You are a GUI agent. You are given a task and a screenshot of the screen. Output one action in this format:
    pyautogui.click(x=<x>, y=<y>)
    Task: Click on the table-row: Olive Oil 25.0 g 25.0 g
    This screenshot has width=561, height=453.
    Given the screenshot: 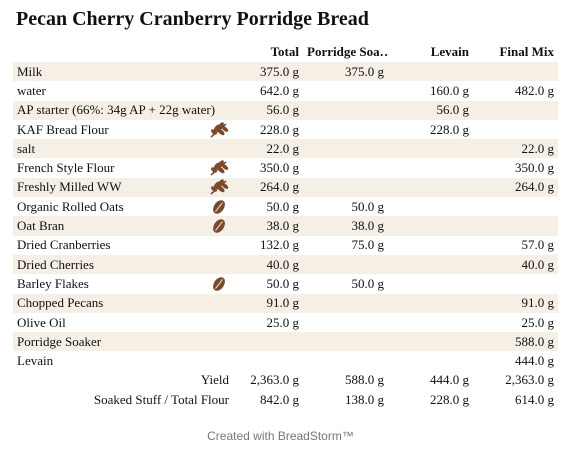 What is the action you would take?
    pyautogui.click(x=285, y=322)
    